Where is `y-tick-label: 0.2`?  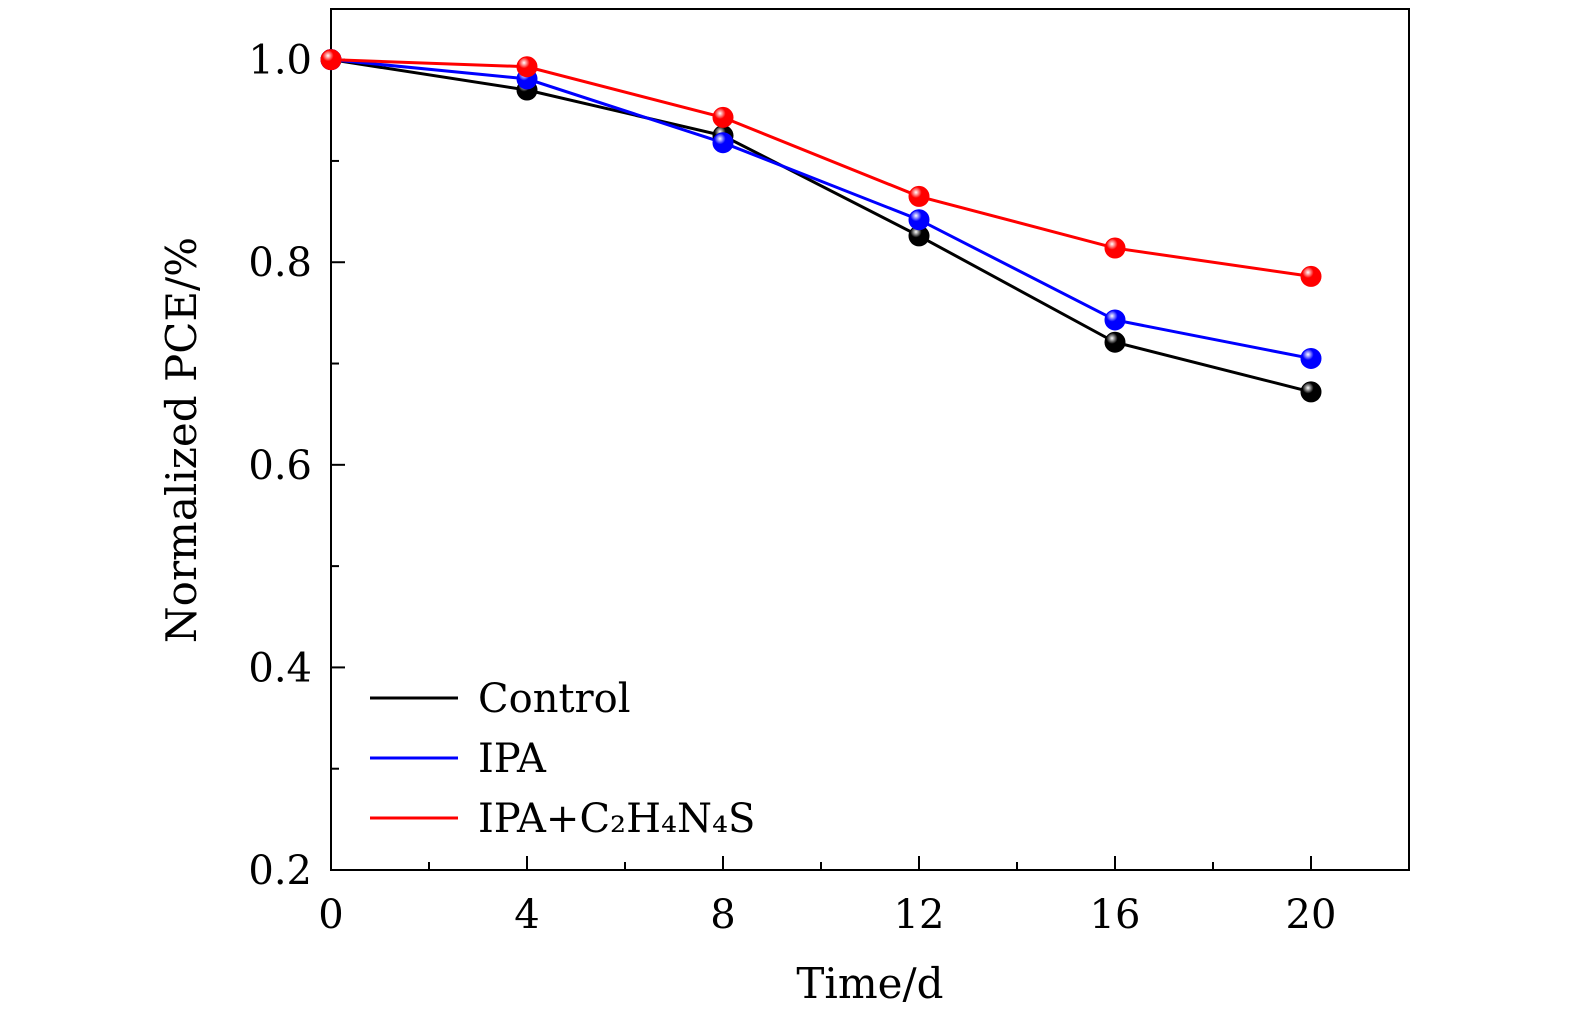 y-tick-label: 0.2 is located at coordinates (280, 871).